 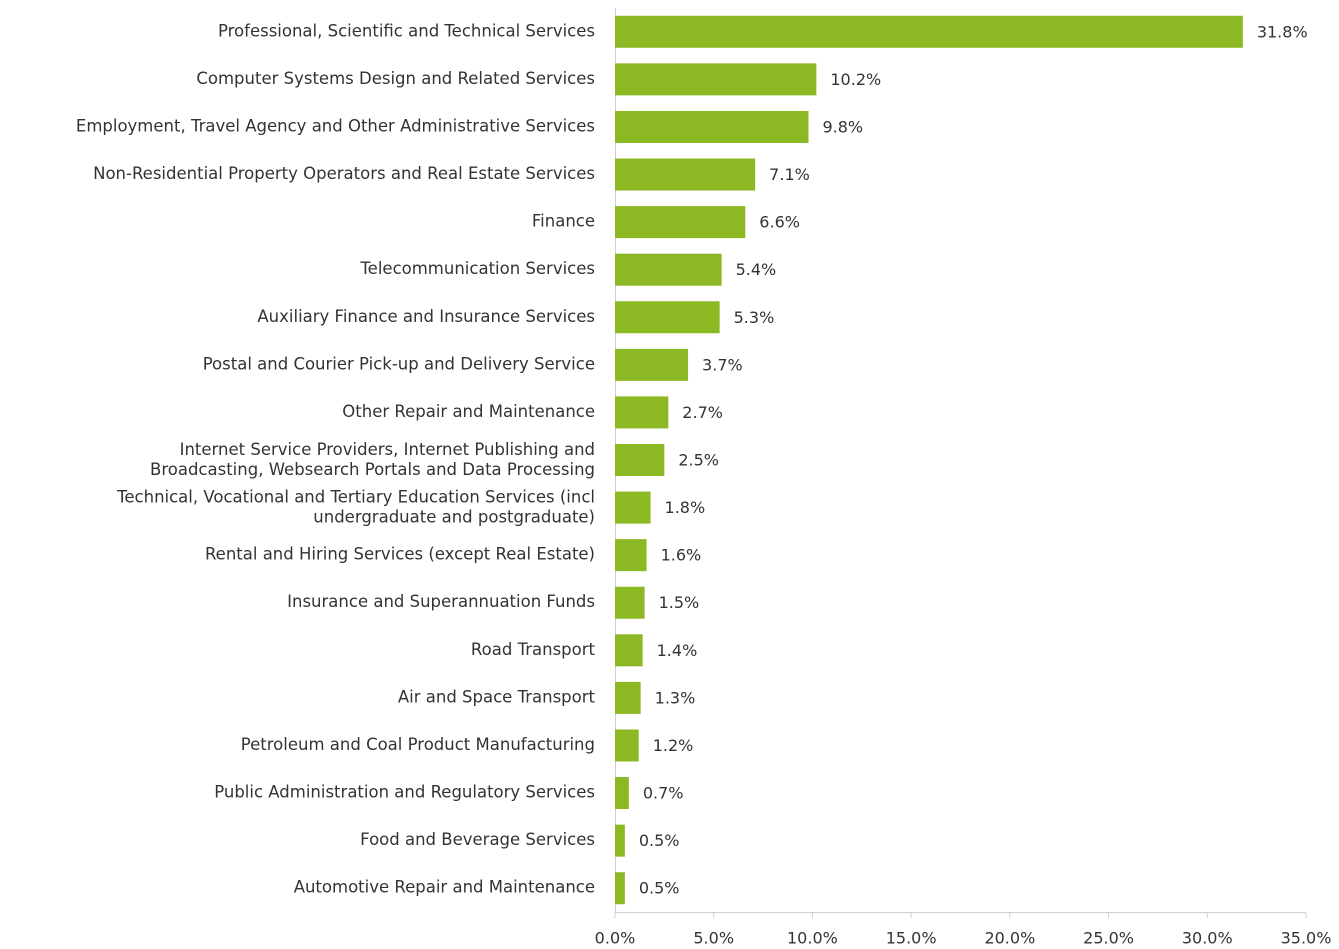 I want to click on value-label: 1.3%, so click(x=675, y=697).